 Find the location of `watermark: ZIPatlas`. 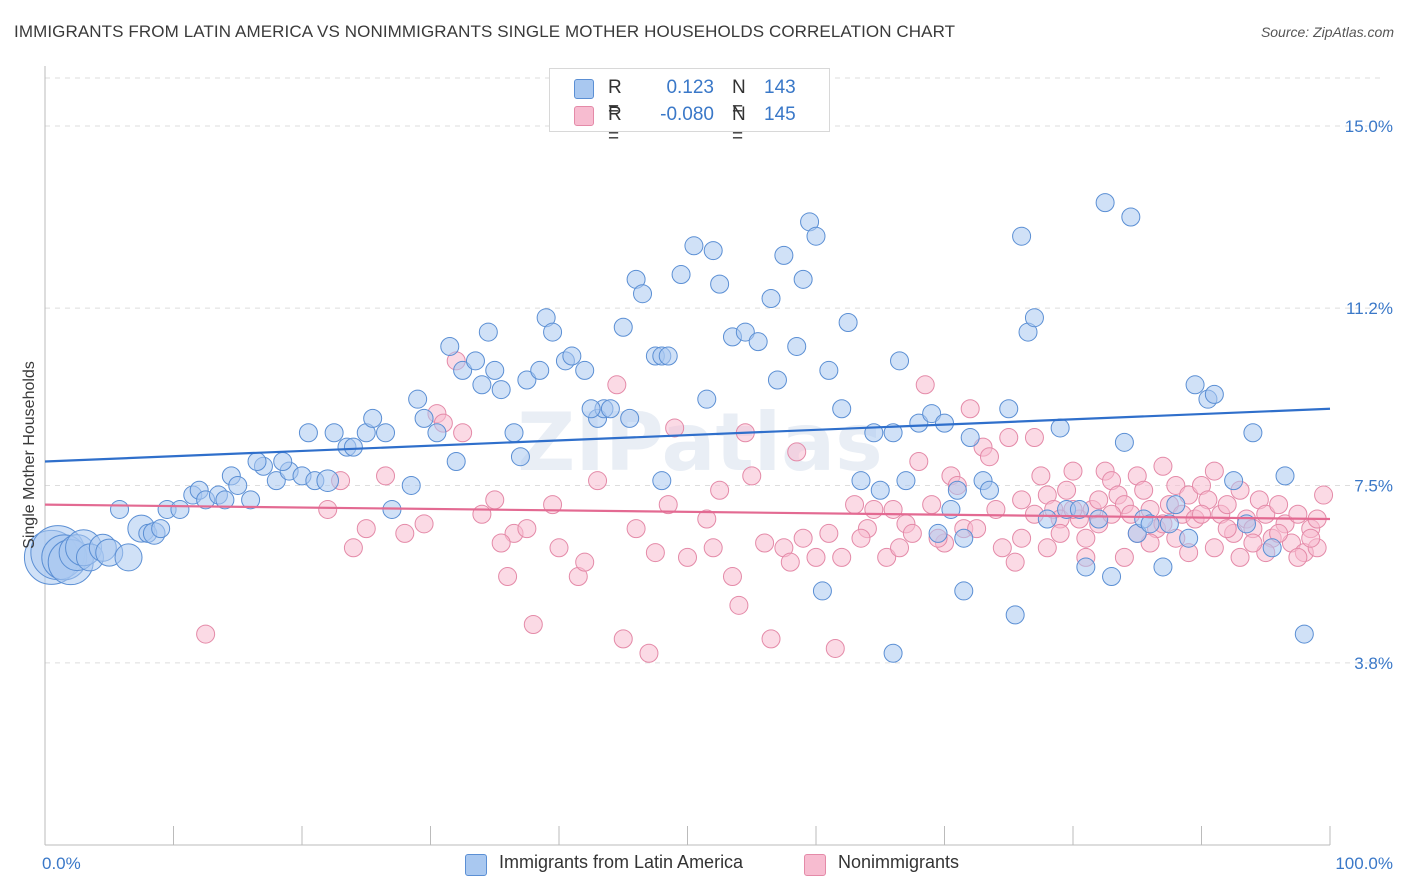

watermark: ZIPatlas is located at coordinates (700, 442).